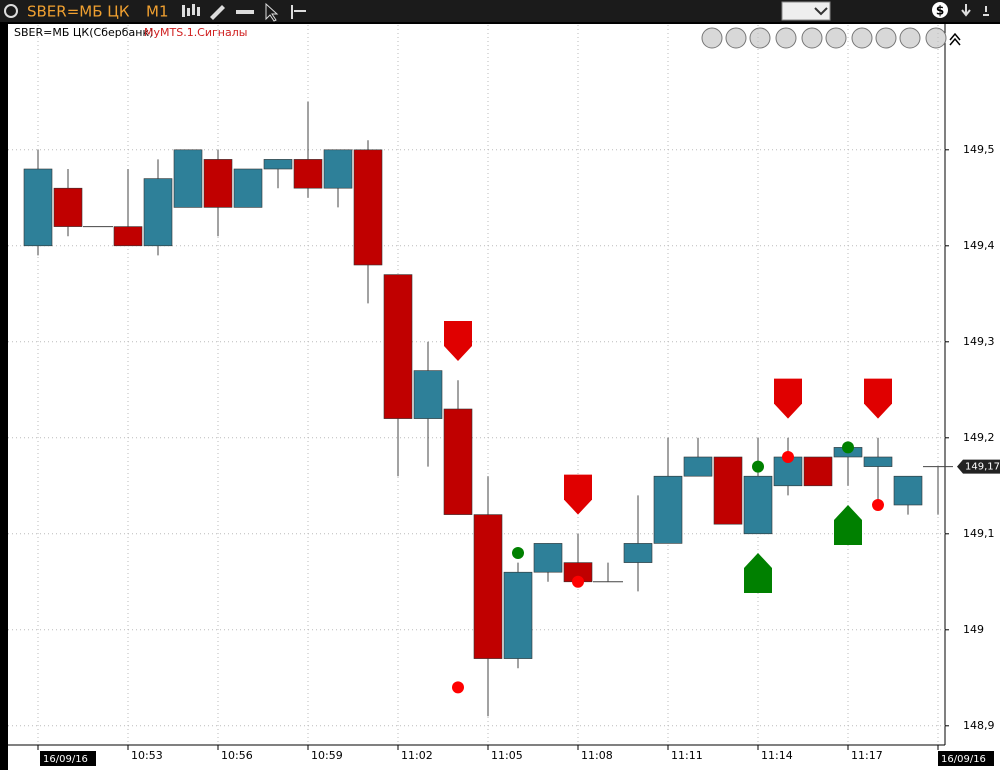  I want to click on x-tick-label: 11:02, so click(417, 755).